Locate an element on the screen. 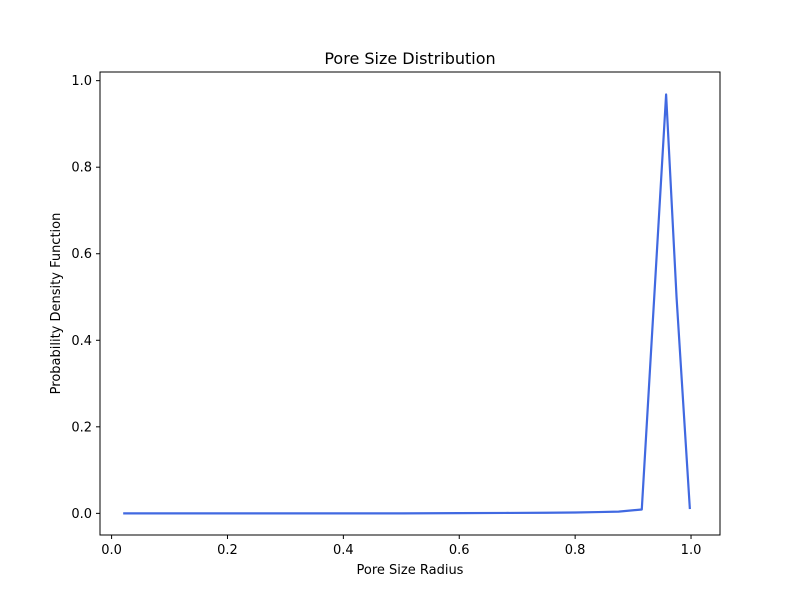 This screenshot has width=800, height=600. x-tick-label: 0.8 is located at coordinates (575, 550).